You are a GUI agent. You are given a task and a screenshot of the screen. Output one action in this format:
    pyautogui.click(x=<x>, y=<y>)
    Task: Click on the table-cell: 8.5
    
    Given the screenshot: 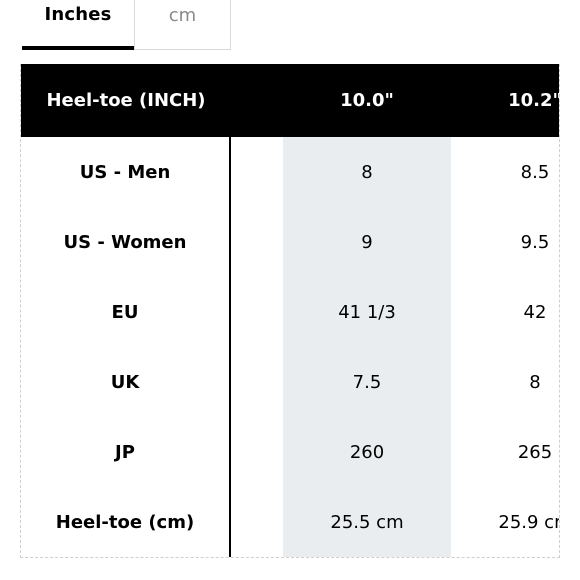 What is the action you would take?
    pyautogui.click(x=535, y=172)
    